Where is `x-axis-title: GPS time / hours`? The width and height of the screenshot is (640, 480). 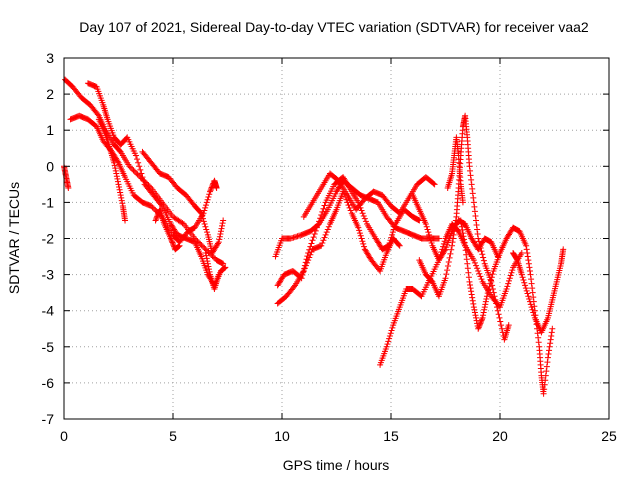
x-axis-title: GPS time / hours is located at coordinates (336, 465).